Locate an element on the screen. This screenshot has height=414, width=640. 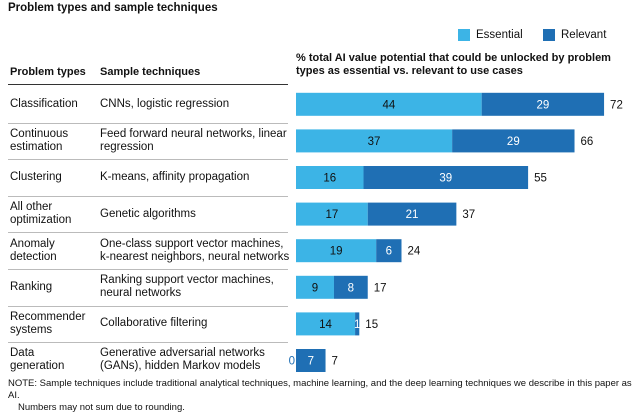
technique-cell-line: Ranking support vector machines, is located at coordinates (187, 280).